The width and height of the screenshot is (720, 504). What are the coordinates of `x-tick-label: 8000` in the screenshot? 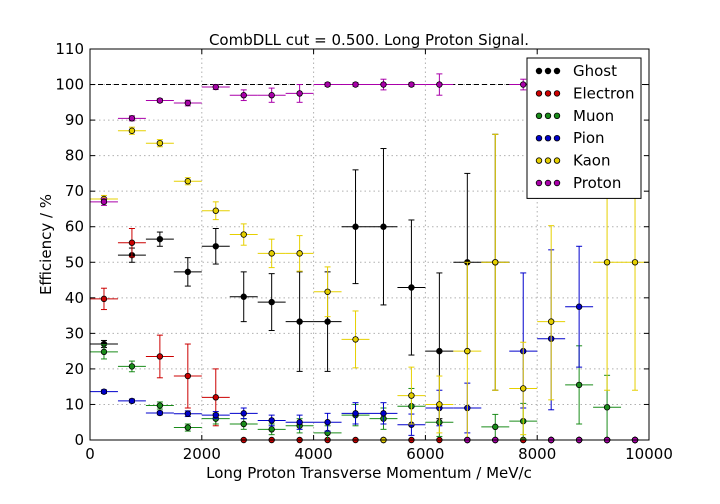 It's located at (537, 454).